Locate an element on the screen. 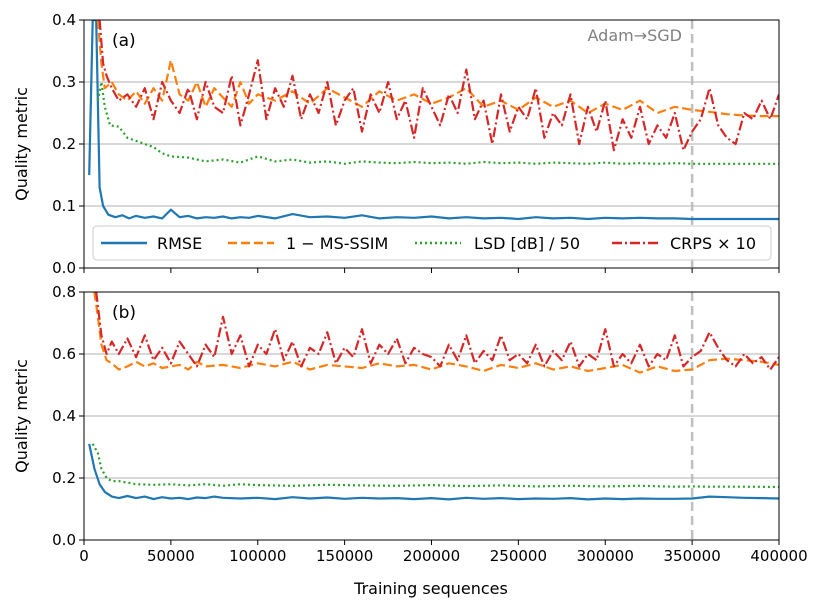 Image resolution: width=831 pixels, height=612 pixels. legend: RMSE 1 − MS-SSIM LSD [dB] / 50 CRPS × 10 is located at coordinates (432, 243).